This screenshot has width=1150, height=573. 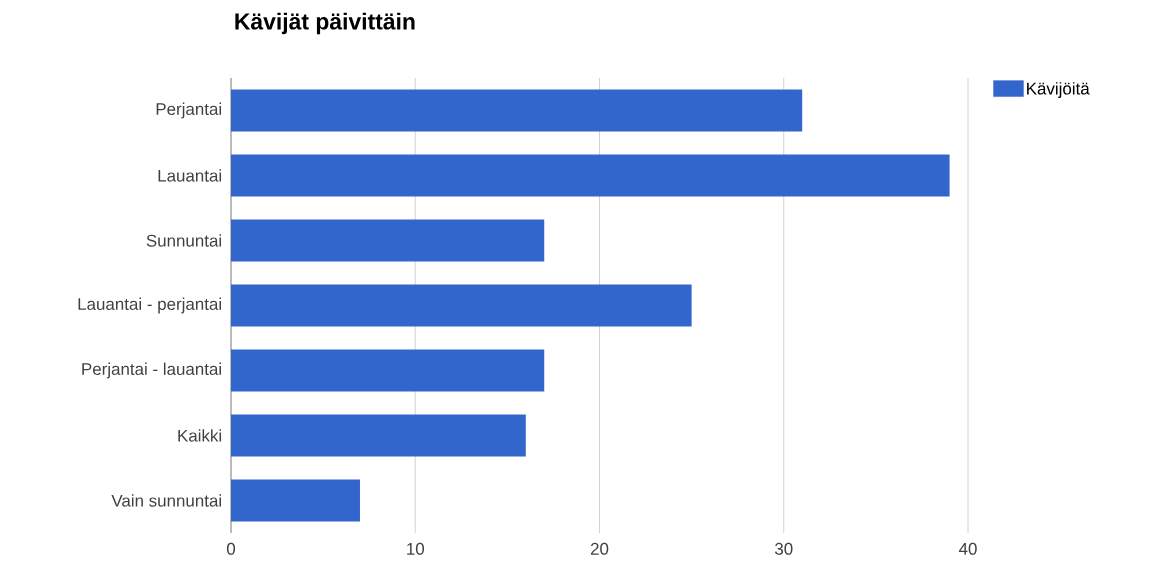 What do you see at coordinates (967, 548) in the screenshot?
I see `x-tick-label: 40` at bounding box center [967, 548].